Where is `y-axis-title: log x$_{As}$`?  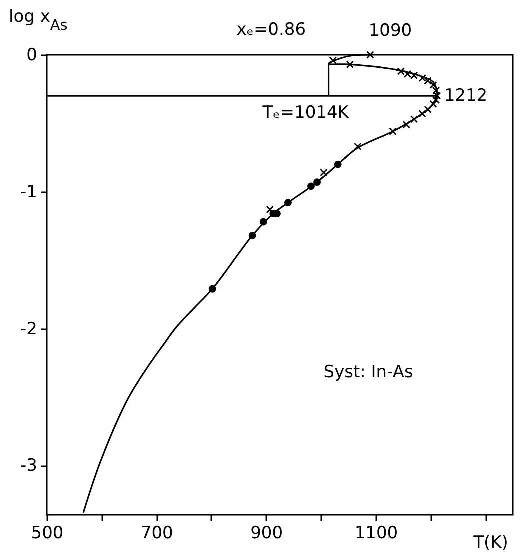 y-axis-title: log x$_{As}$ is located at coordinates (38, 20).